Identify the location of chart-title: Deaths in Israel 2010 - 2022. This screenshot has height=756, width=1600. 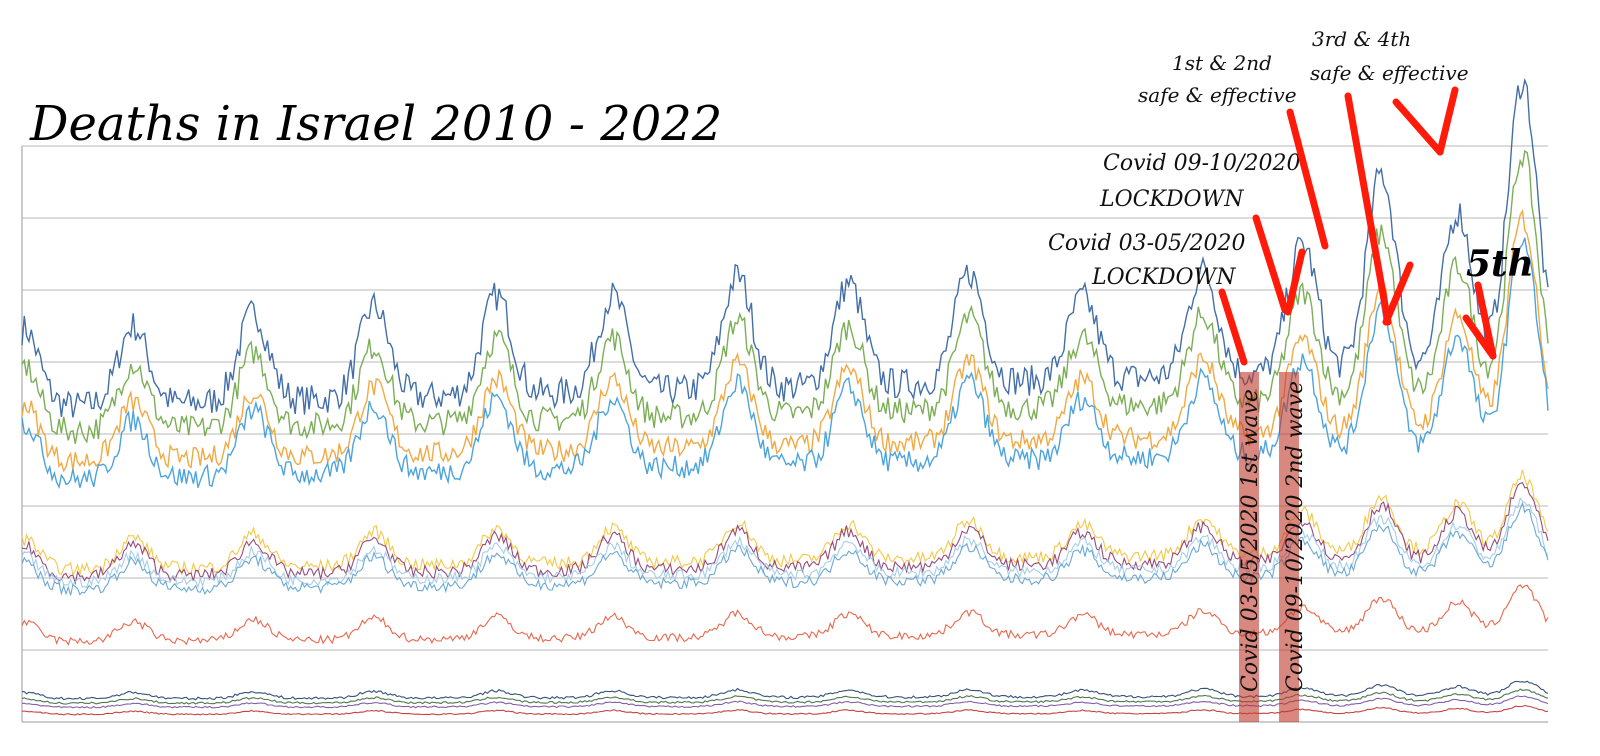
(375, 124).